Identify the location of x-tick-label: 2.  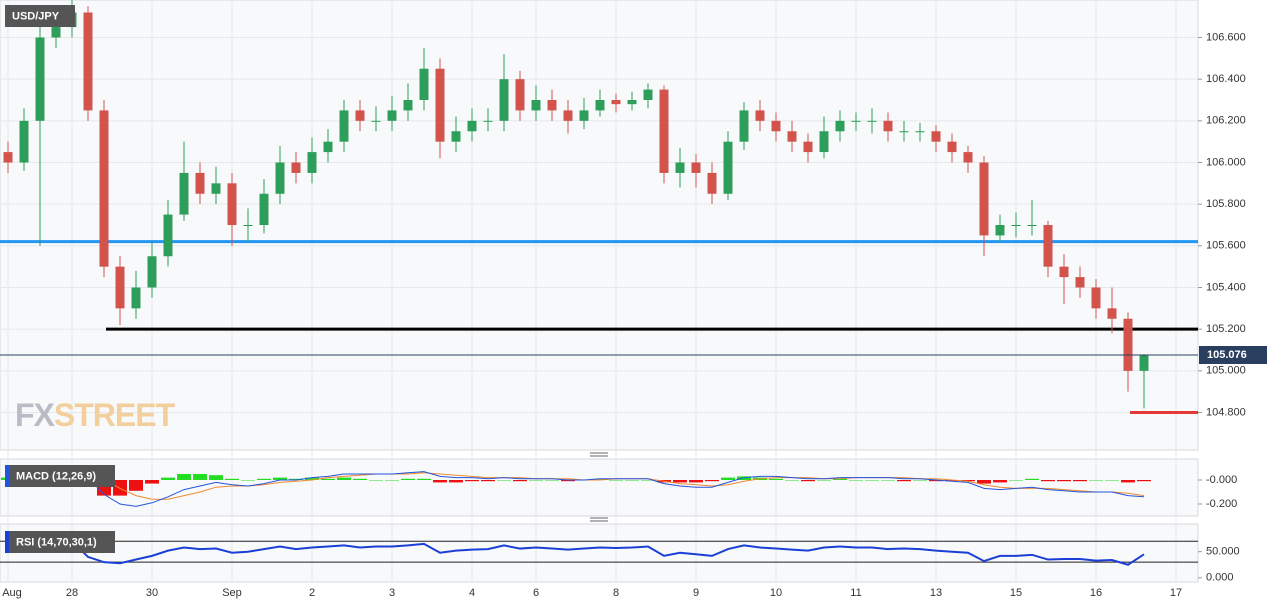
(312, 593).